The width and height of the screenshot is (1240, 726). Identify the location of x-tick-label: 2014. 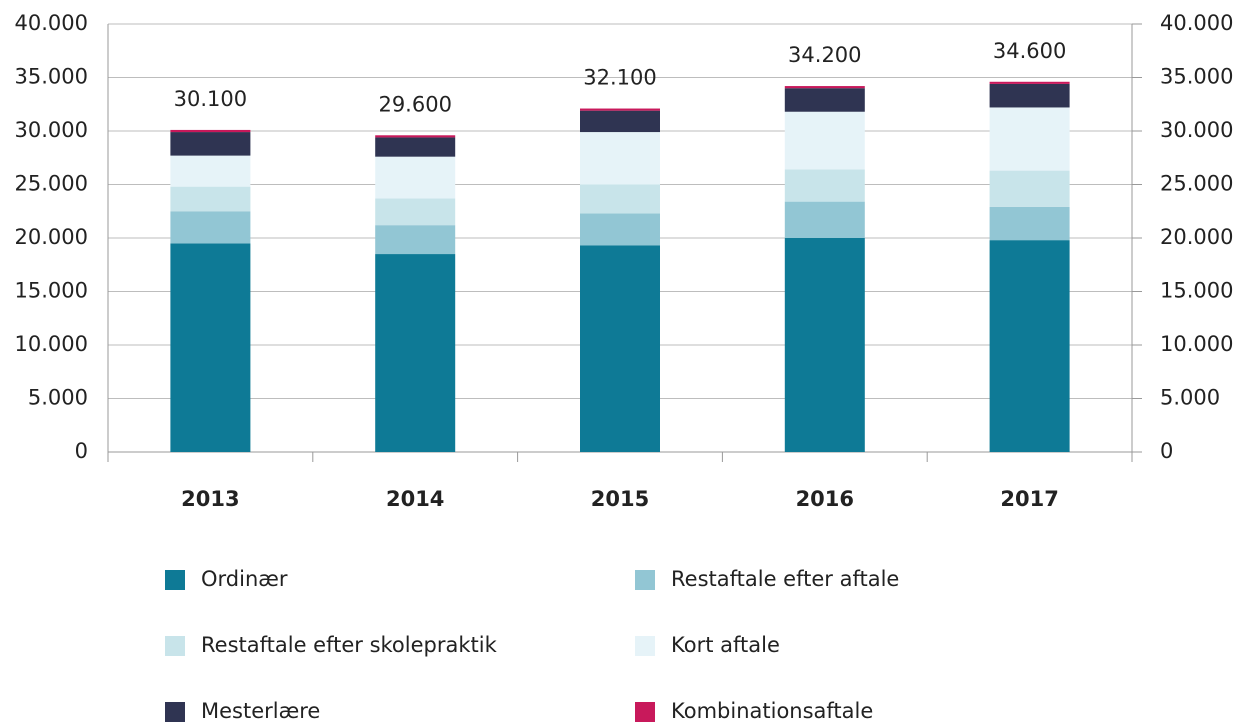
(415, 499).